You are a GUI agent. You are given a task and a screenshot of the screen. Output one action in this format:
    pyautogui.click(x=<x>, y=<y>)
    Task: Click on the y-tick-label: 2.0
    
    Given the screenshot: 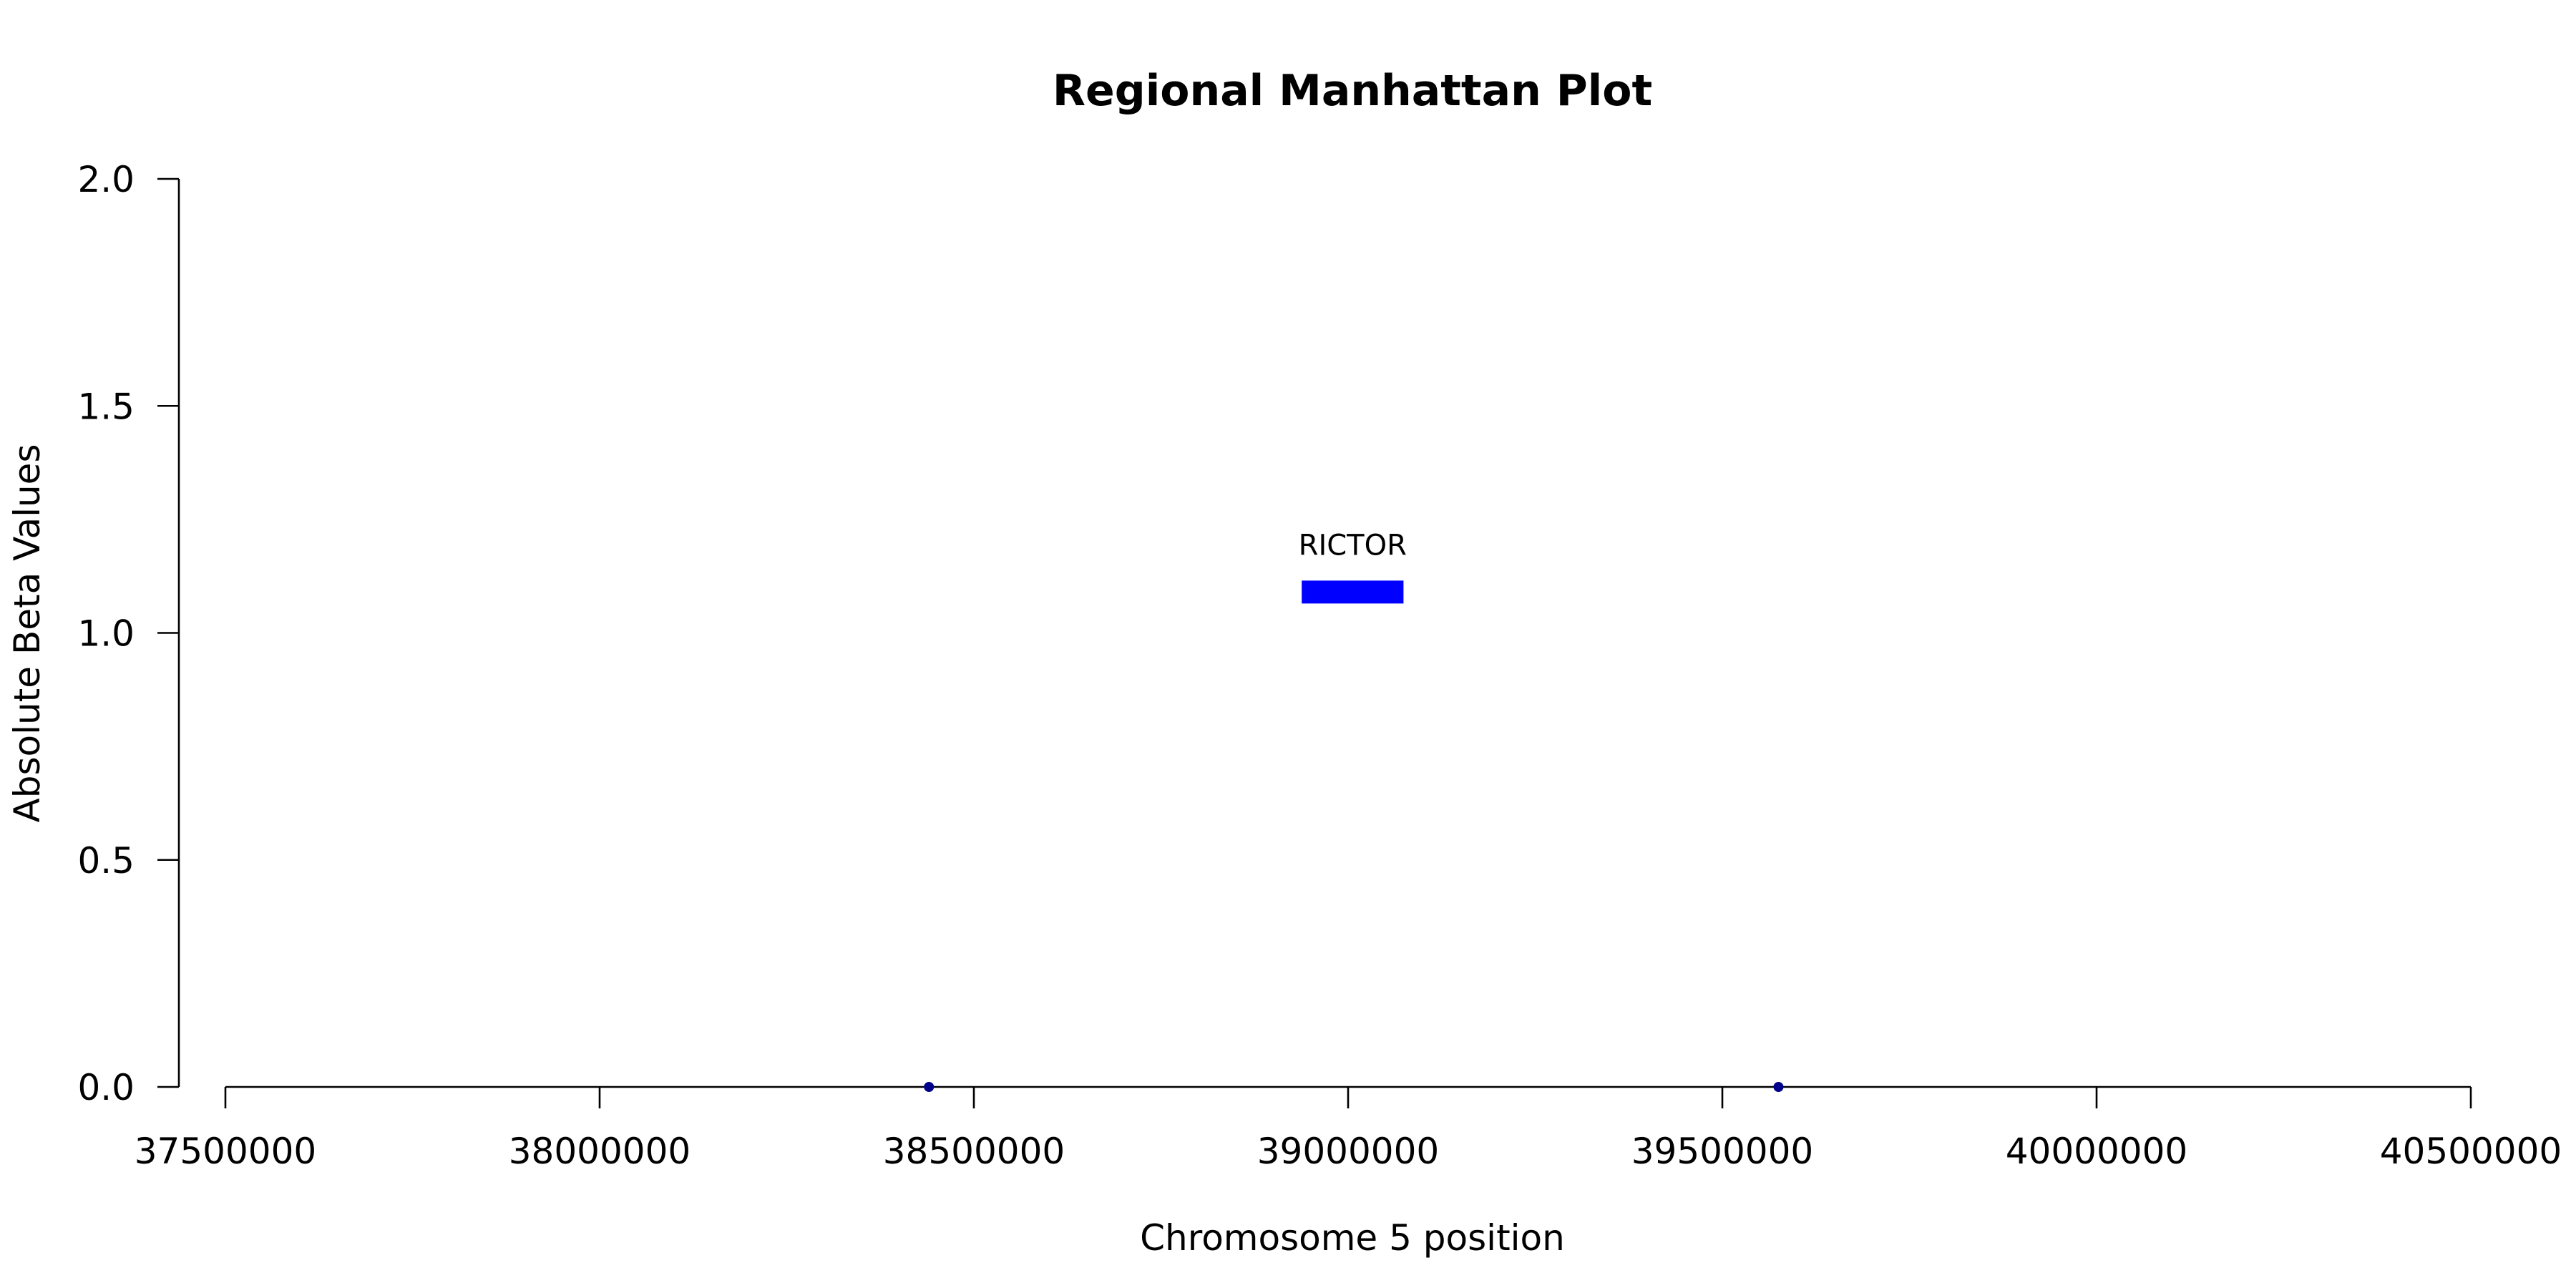 What is the action you would take?
    pyautogui.click(x=106, y=179)
    